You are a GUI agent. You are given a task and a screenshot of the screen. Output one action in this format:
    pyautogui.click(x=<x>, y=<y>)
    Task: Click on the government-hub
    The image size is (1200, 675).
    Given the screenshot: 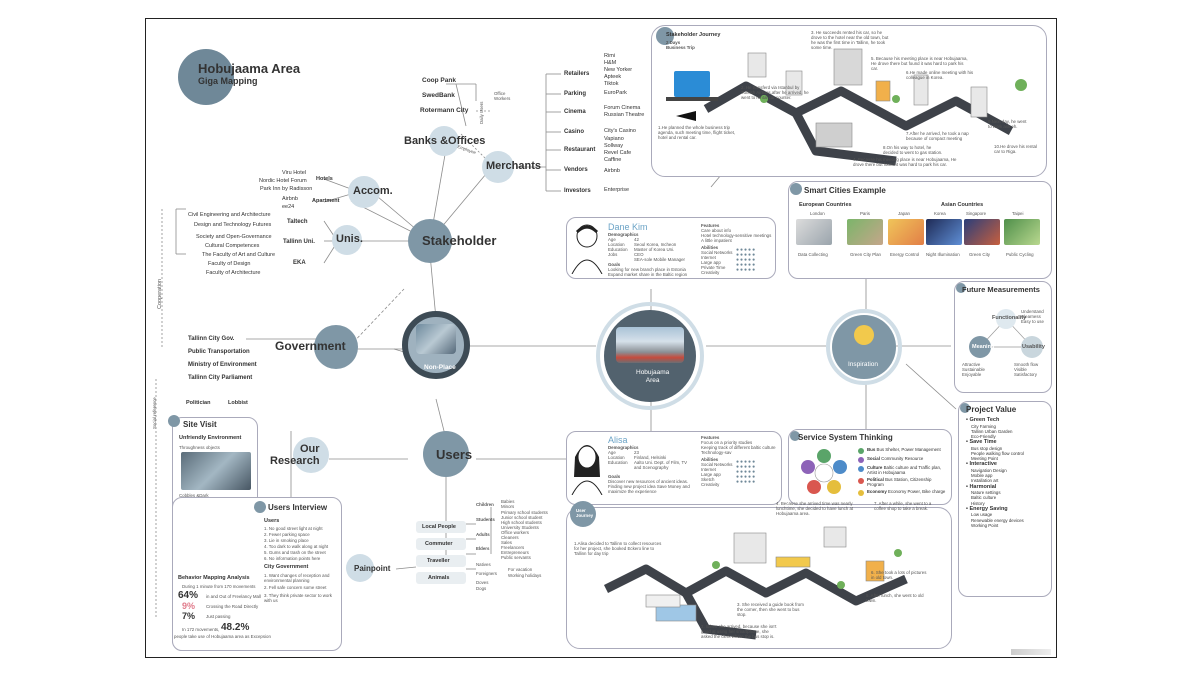 What is the action you would take?
    pyautogui.click(x=336, y=347)
    